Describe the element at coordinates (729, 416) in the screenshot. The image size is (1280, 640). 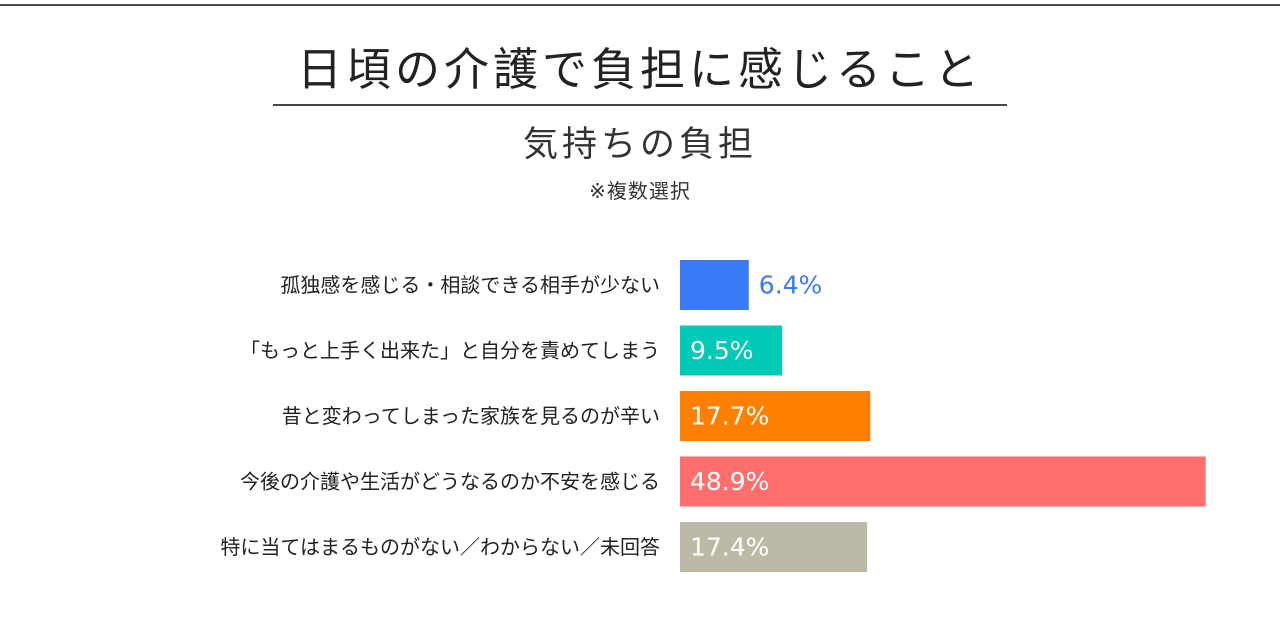
I see `value-label-3: 17.7%` at that location.